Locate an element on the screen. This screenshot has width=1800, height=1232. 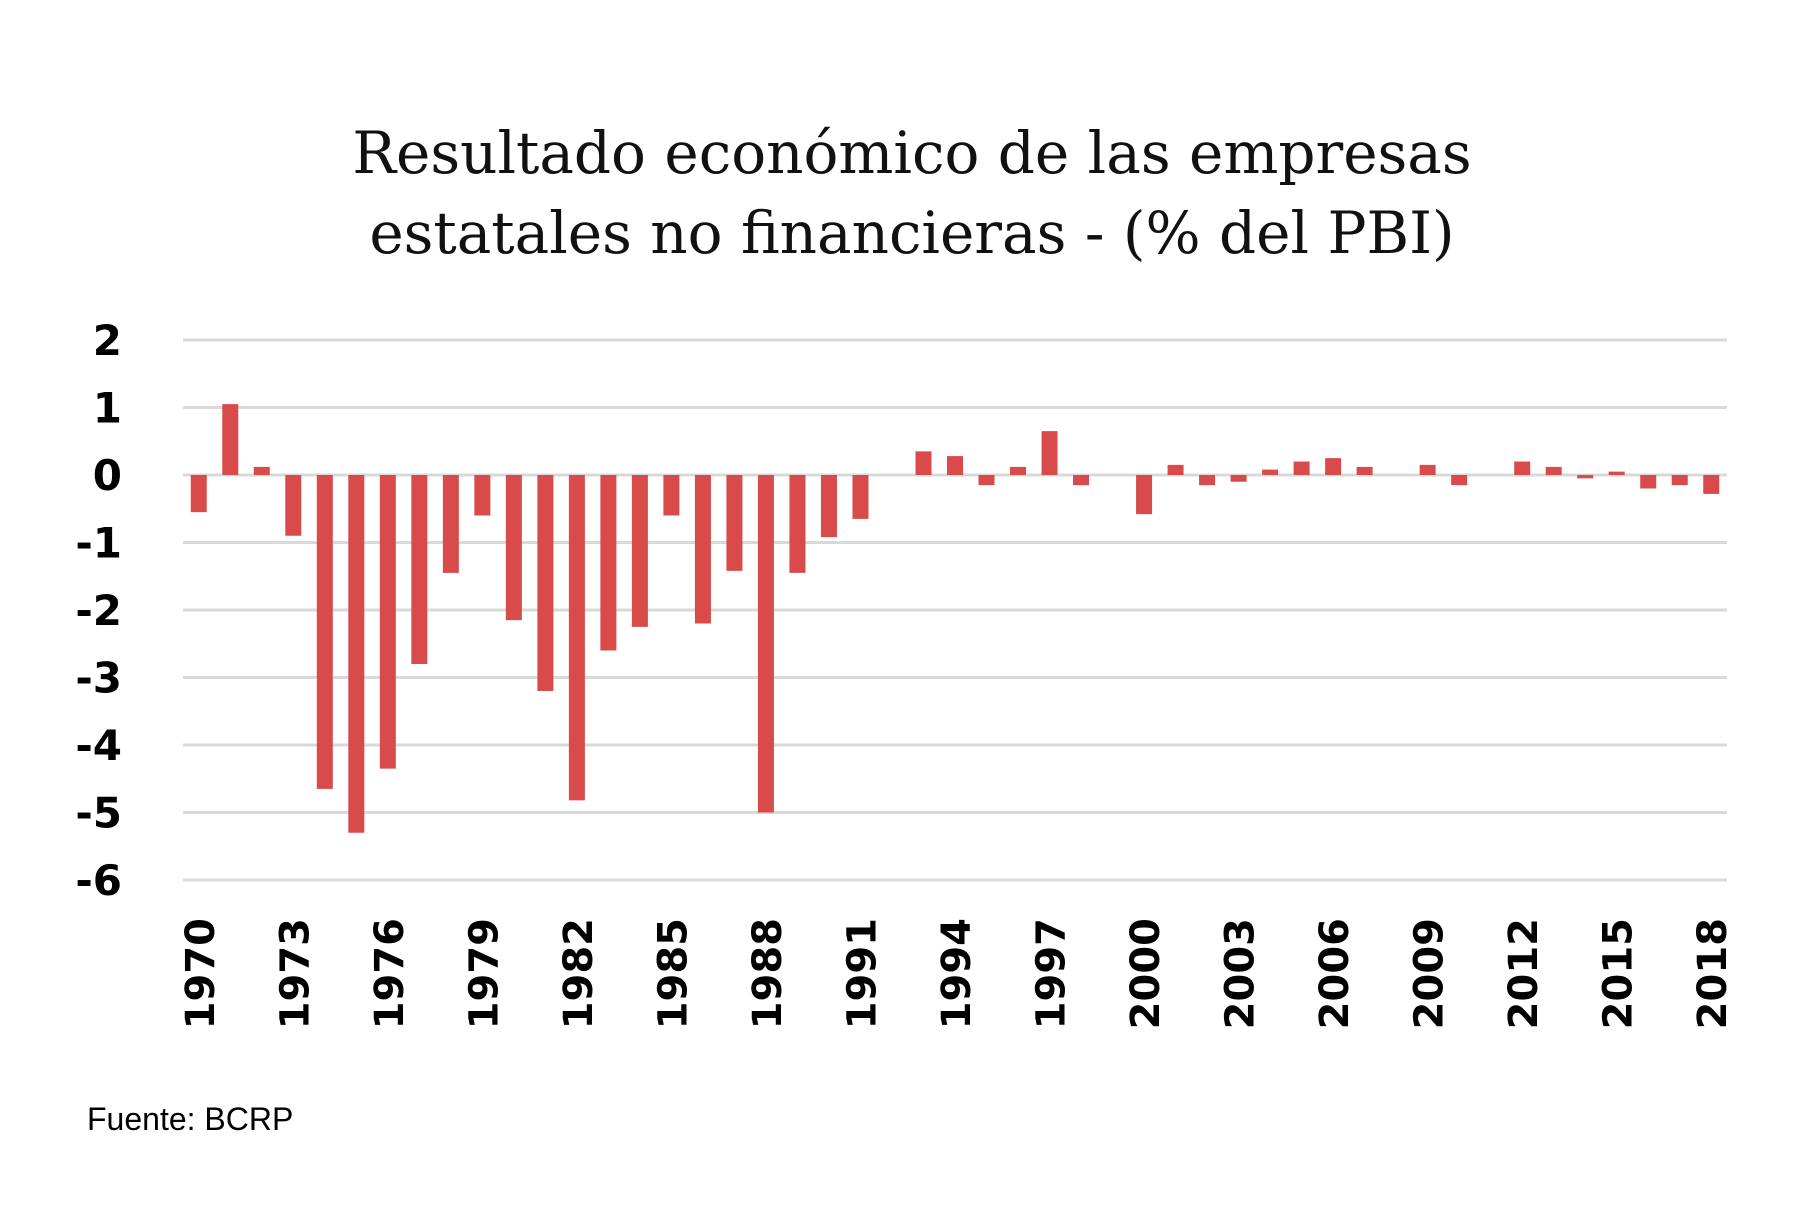
chart-title-line-2: estatales no financieras - (% del PBI) is located at coordinates (911, 233).